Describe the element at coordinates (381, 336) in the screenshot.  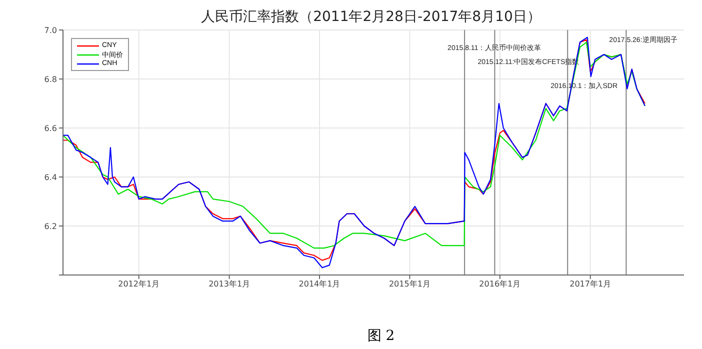
I see `caption: 图 2` at that location.